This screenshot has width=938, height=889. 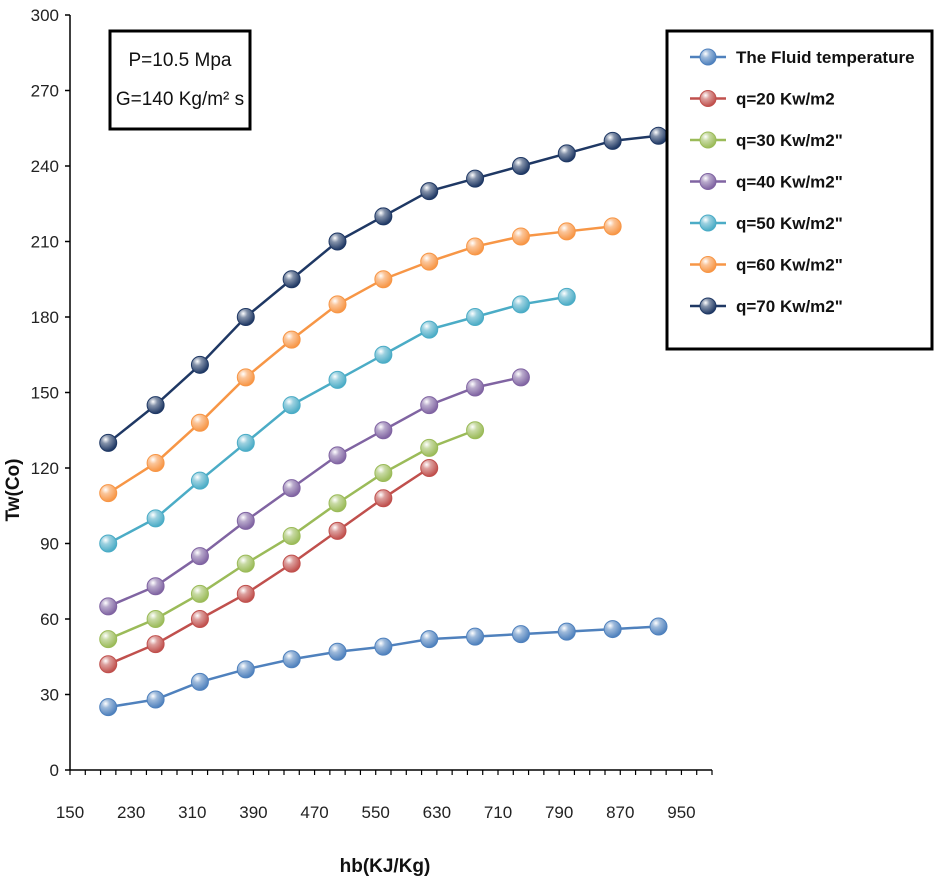 I want to click on x-tick-label: 550, so click(x=376, y=812).